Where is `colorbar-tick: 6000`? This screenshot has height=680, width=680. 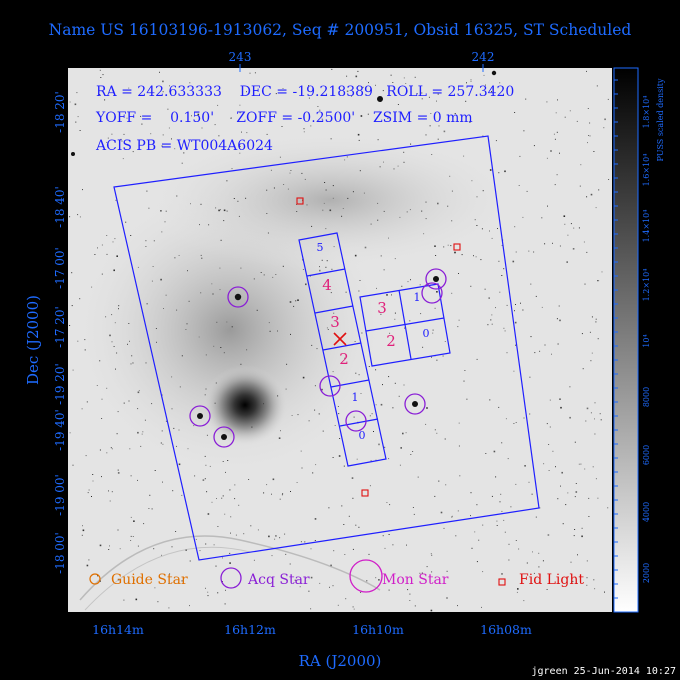 colorbar-tick: 6000 is located at coordinates (646, 455).